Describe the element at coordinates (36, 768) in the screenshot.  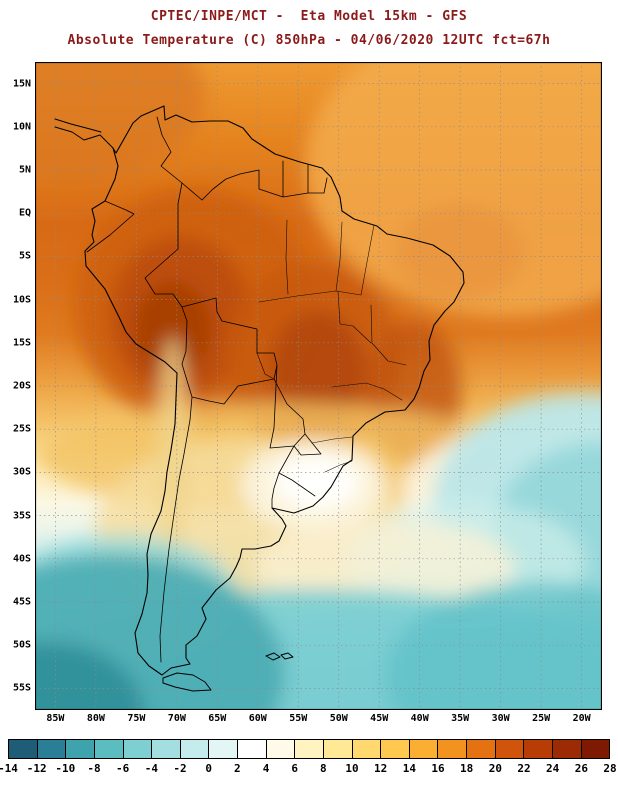
I see `colorbar-tick-label: -12` at that location.